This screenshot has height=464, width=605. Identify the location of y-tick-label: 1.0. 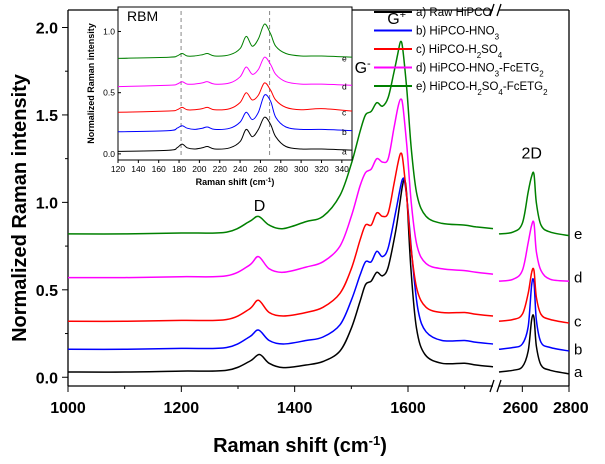
(47, 203).